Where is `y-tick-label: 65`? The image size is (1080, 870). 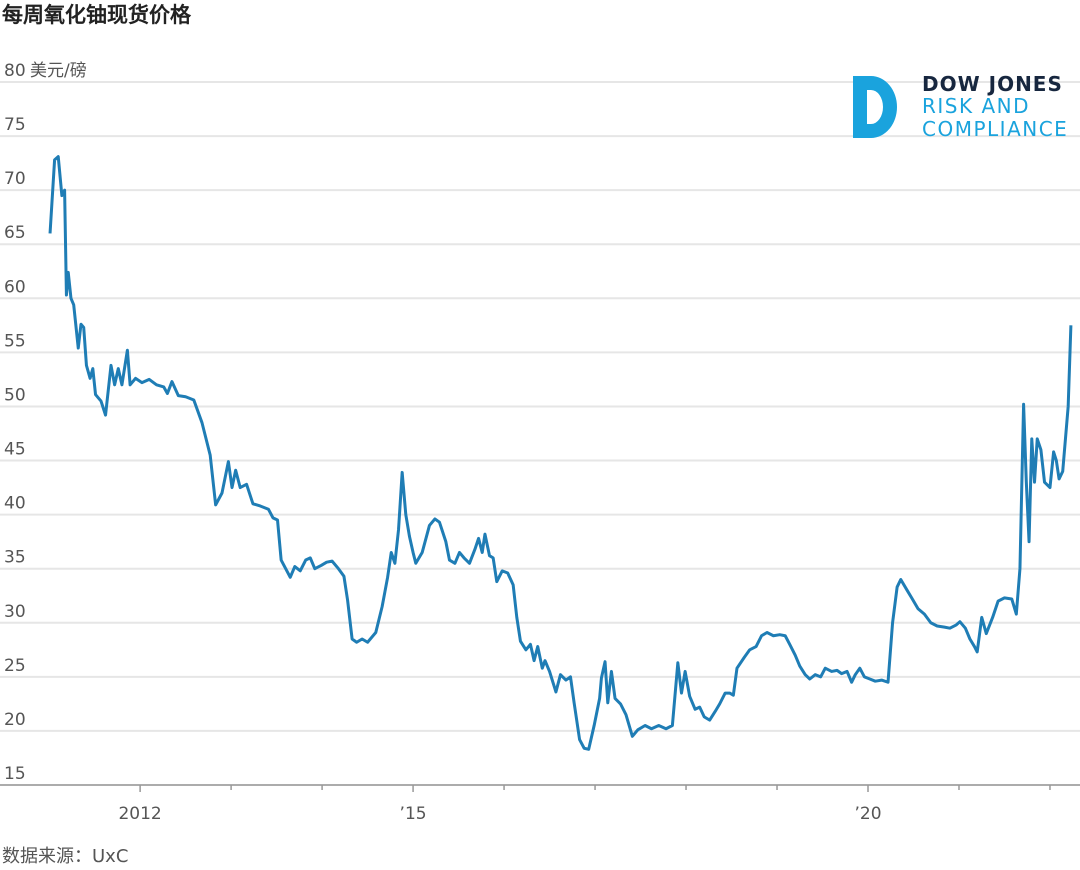 y-tick-label: 65 is located at coordinates (15, 233).